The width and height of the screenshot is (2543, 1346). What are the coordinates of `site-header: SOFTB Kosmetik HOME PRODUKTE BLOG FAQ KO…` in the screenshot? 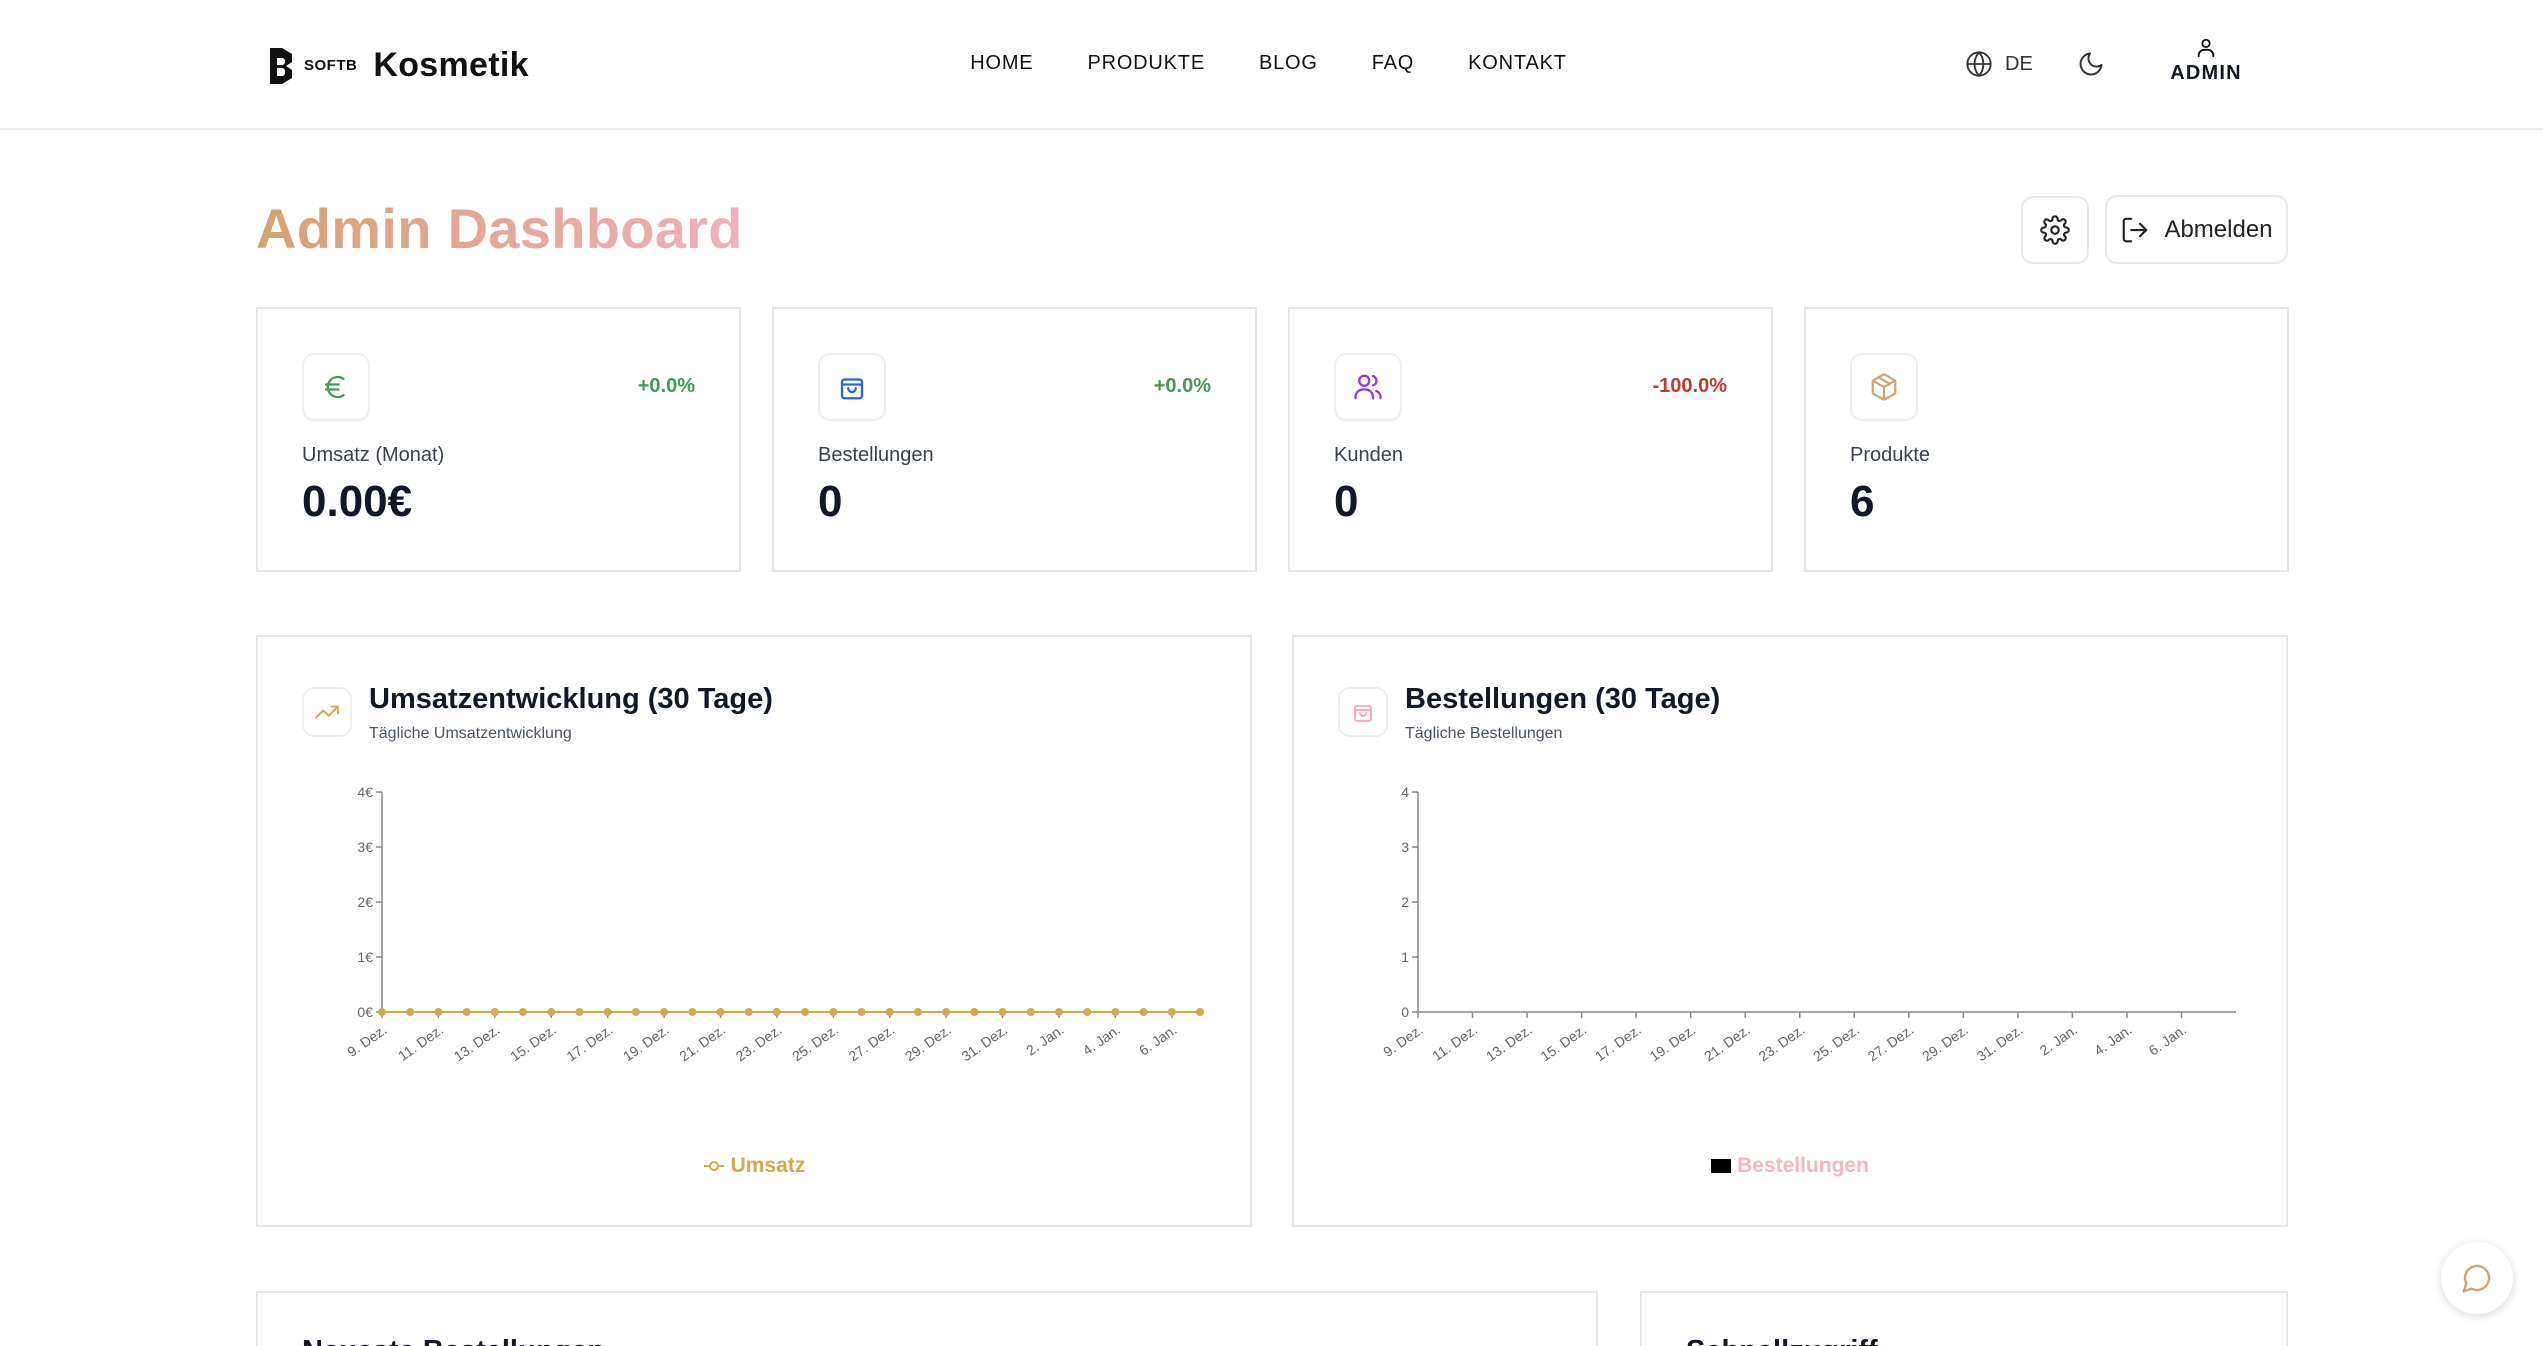 It's located at (1271, 65).